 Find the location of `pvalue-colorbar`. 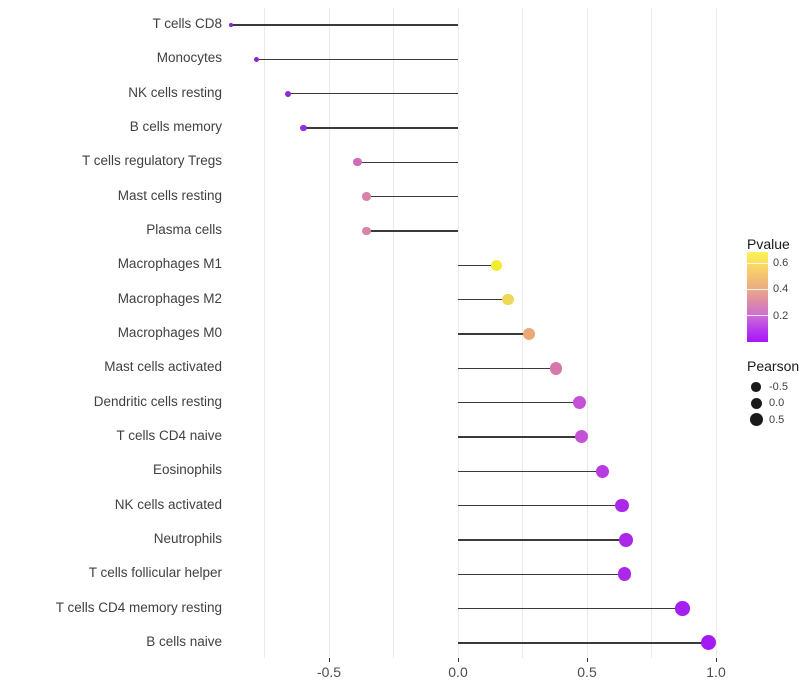

pvalue-colorbar is located at coordinates (757, 297).